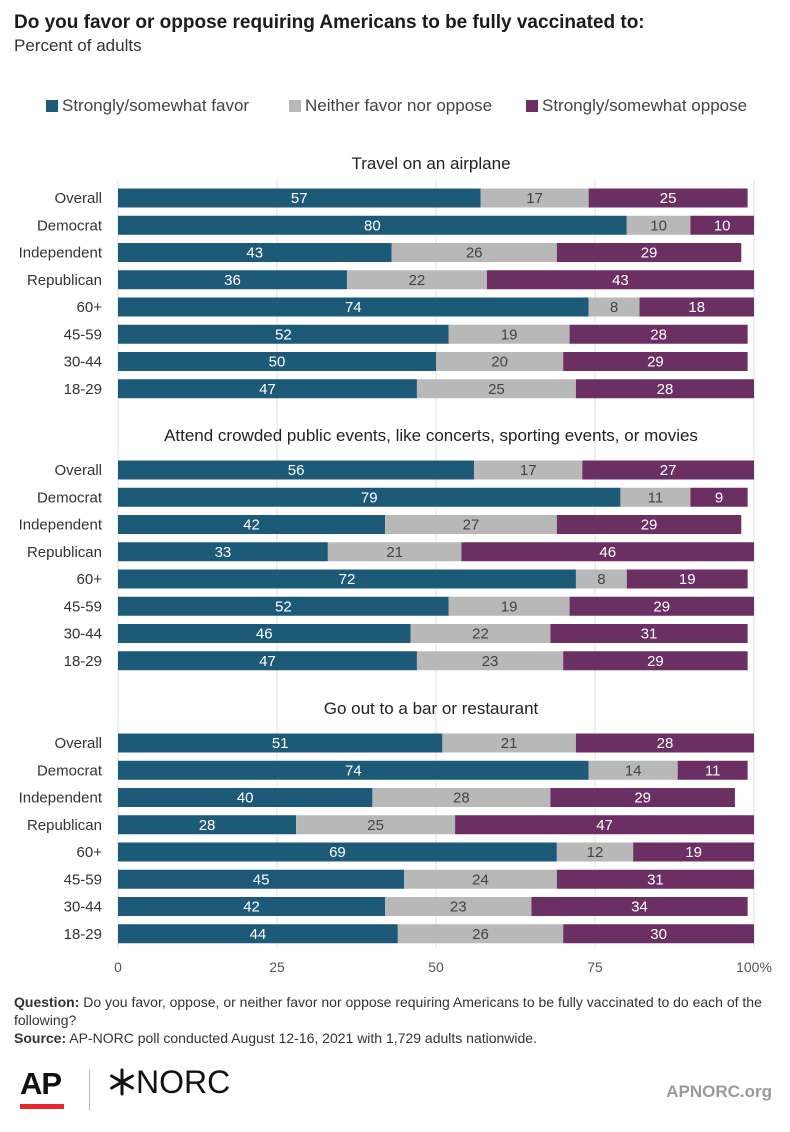 This screenshot has height=1132, width=790. I want to click on data-label: 79, so click(369, 497).